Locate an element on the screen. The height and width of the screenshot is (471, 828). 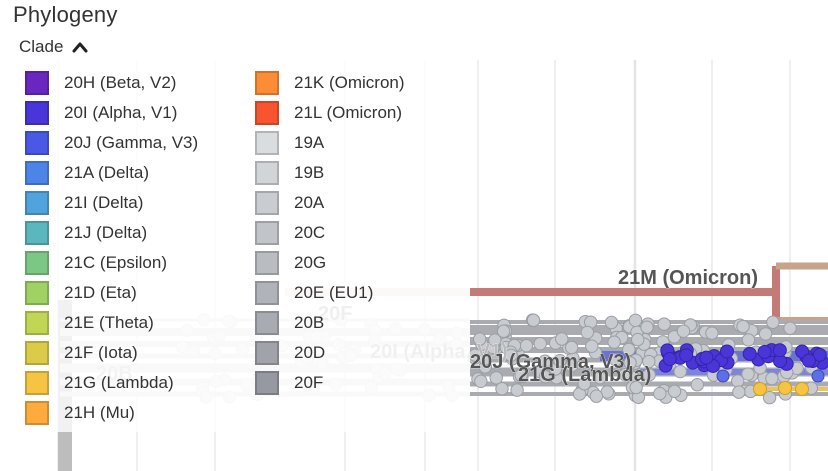
legend-item: 20H (Beta, V2) is located at coordinates (140, 83).